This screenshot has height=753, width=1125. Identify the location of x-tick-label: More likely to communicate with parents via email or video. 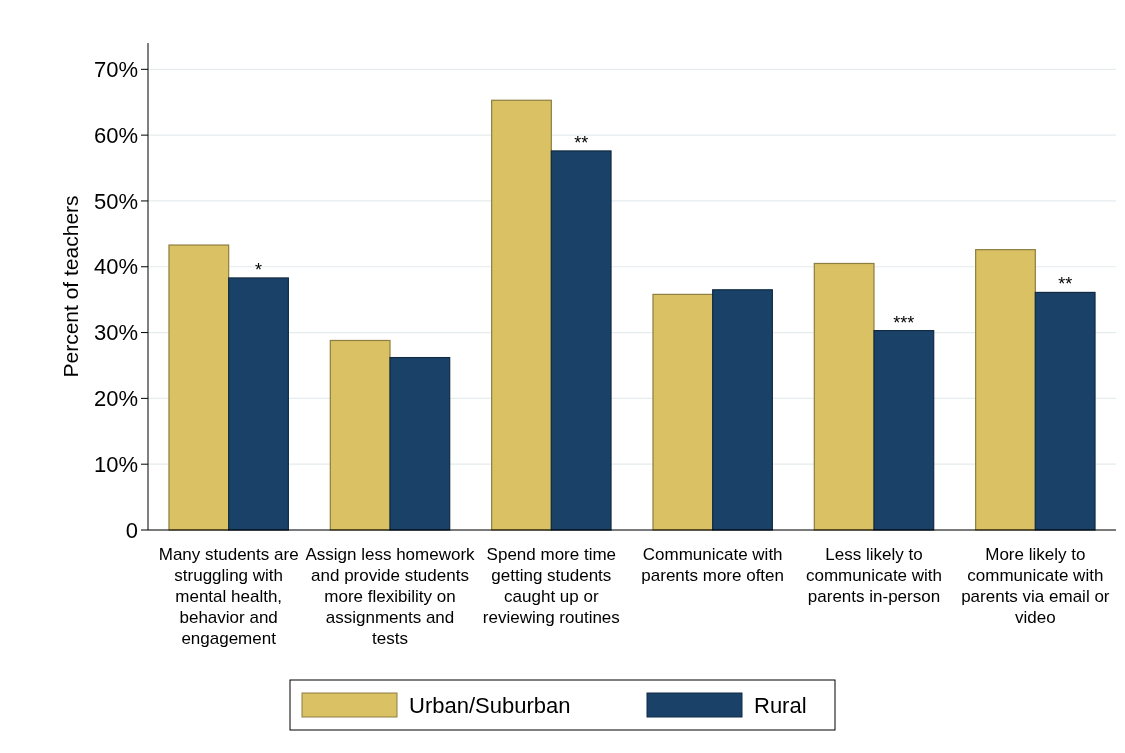
(1035, 586).